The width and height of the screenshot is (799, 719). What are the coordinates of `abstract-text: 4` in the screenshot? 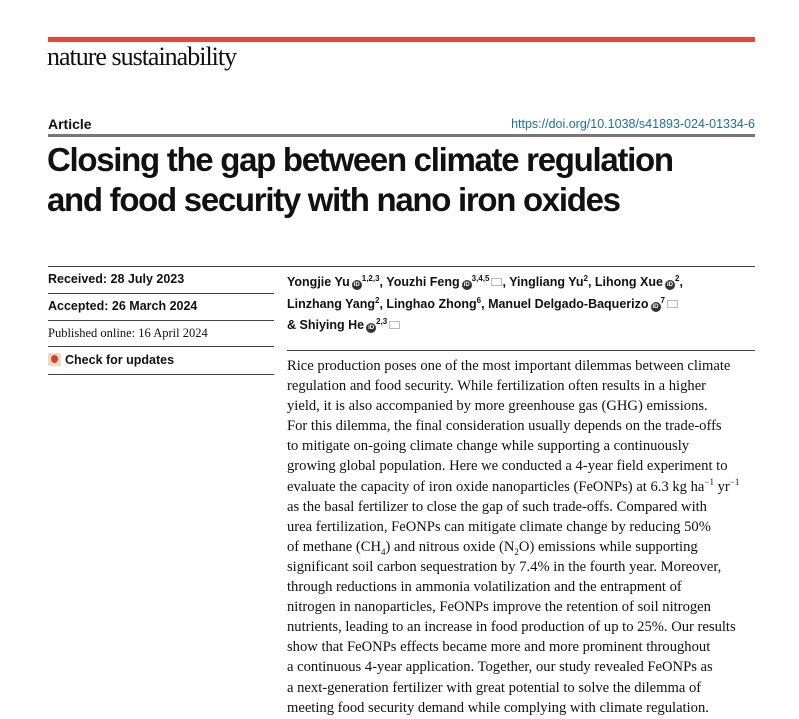 It's located at (383, 551).